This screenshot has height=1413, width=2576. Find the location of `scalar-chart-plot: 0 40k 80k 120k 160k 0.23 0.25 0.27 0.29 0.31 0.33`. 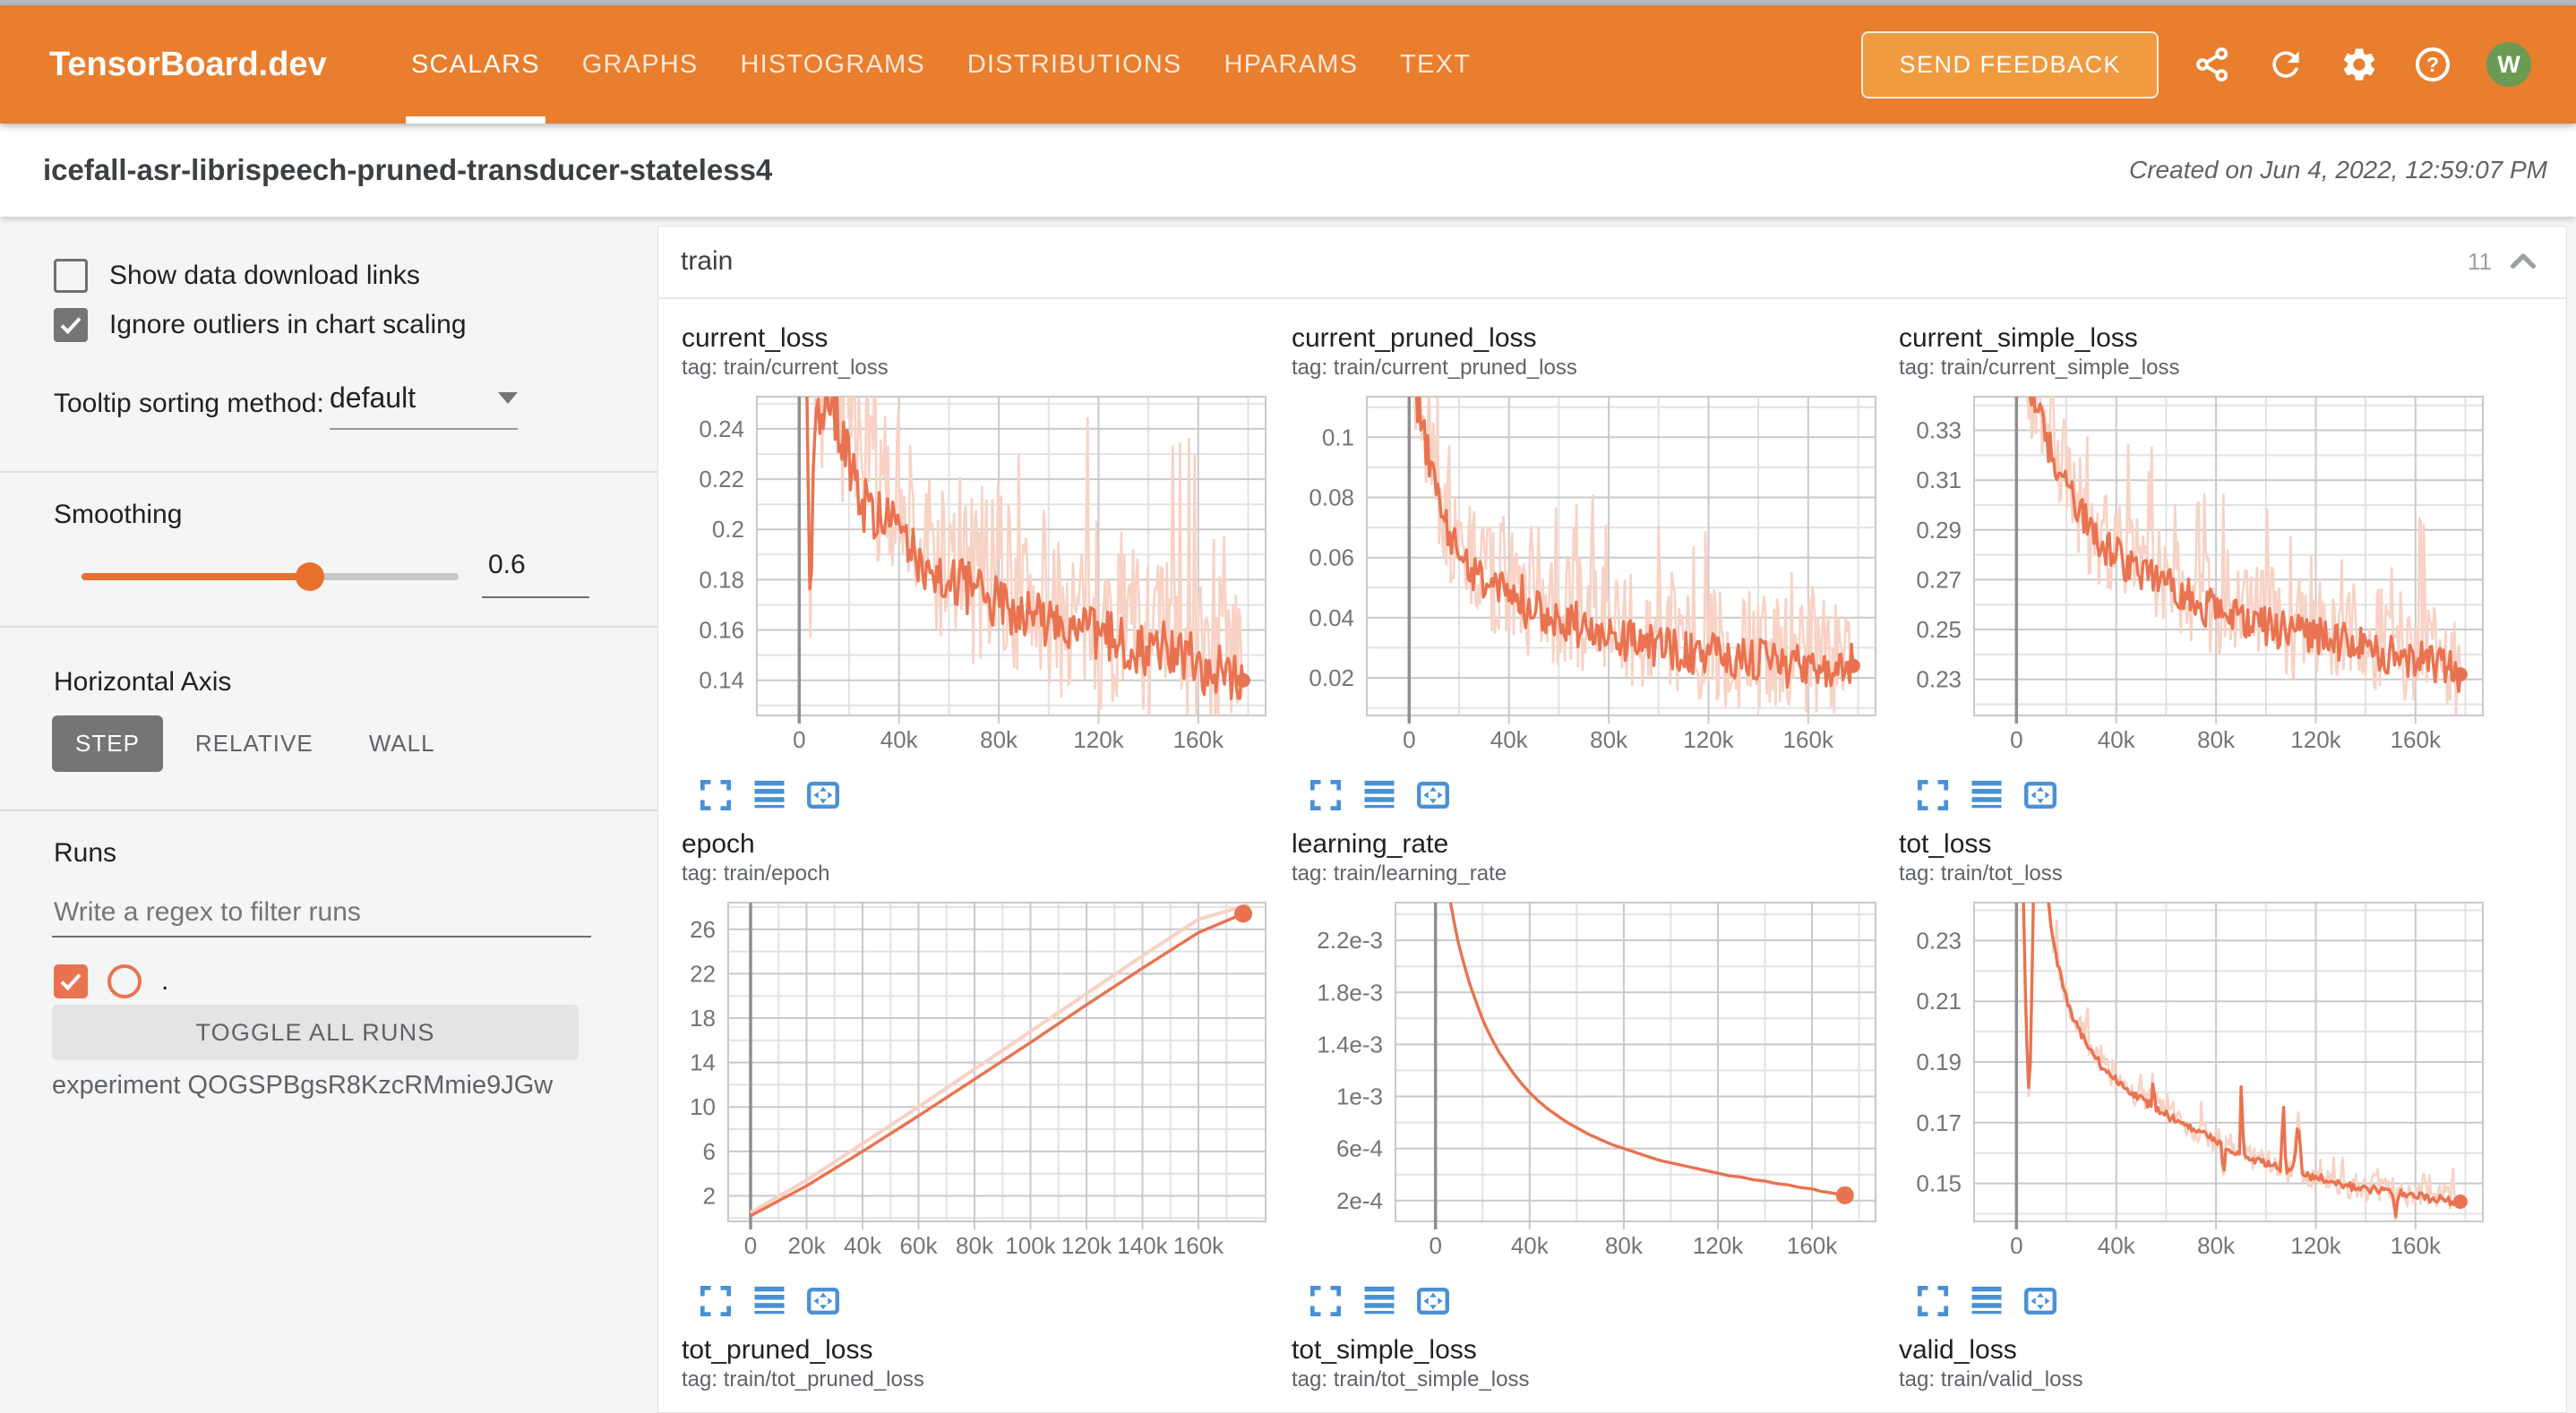

scalar-chart-plot: 0 40k 80k 120k 160k 0.23 0.25 0.27 0.29 0.31 0.33 is located at coordinates (2194, 574).